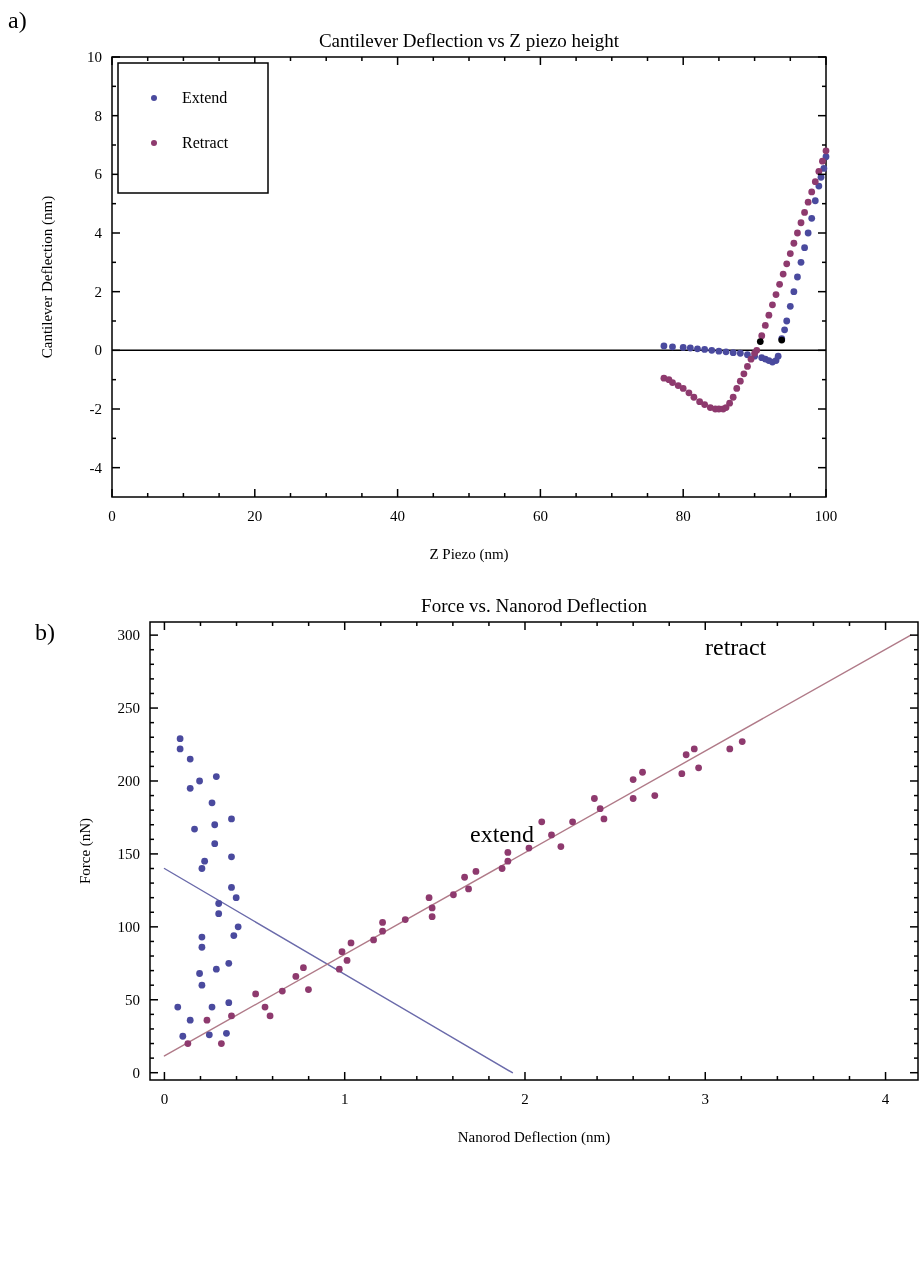 This screenshot has width=924, height=1280. I want to click on y-tick-label: 100, so click(128, 926).